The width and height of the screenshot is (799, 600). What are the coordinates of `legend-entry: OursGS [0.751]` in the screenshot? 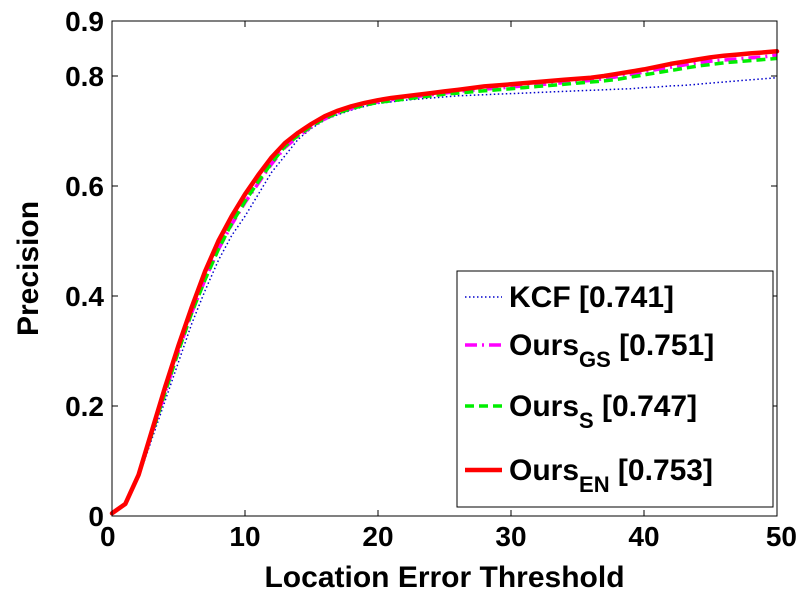 It's located at (611, 350).